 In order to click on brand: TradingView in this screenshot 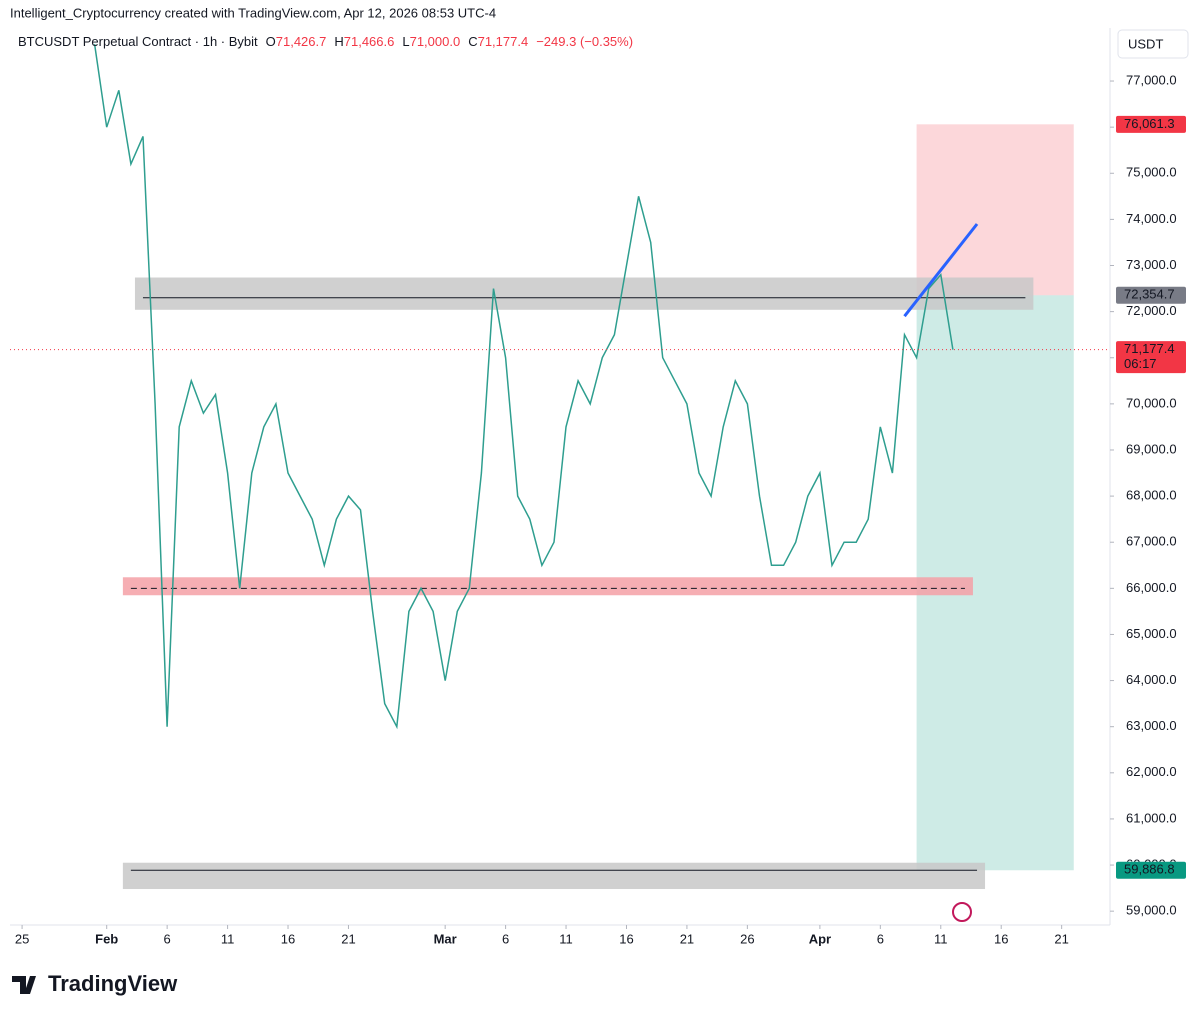, I will do `click(113, 983)`.